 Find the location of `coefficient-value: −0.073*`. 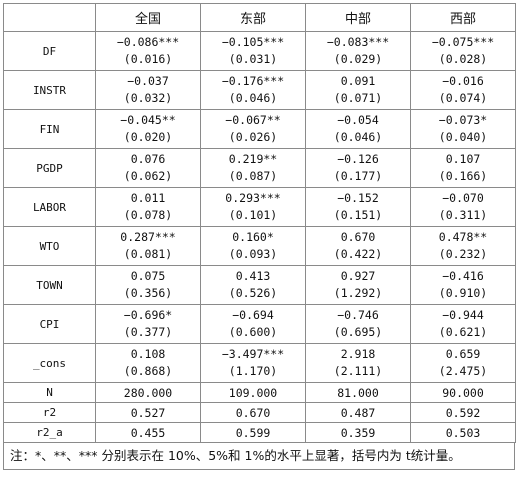

coefficient-value: −0.073* is located at coordinates (463, 120).